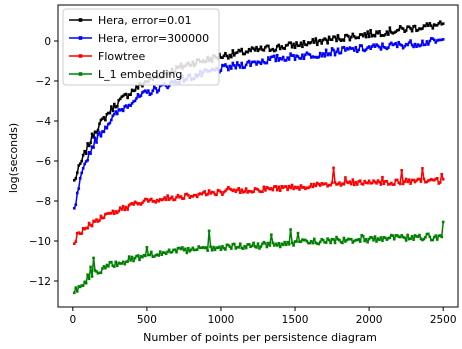 This screenshot has height=349, width=462. I want to click on x-tick-label: 1500, so click(295, 320).